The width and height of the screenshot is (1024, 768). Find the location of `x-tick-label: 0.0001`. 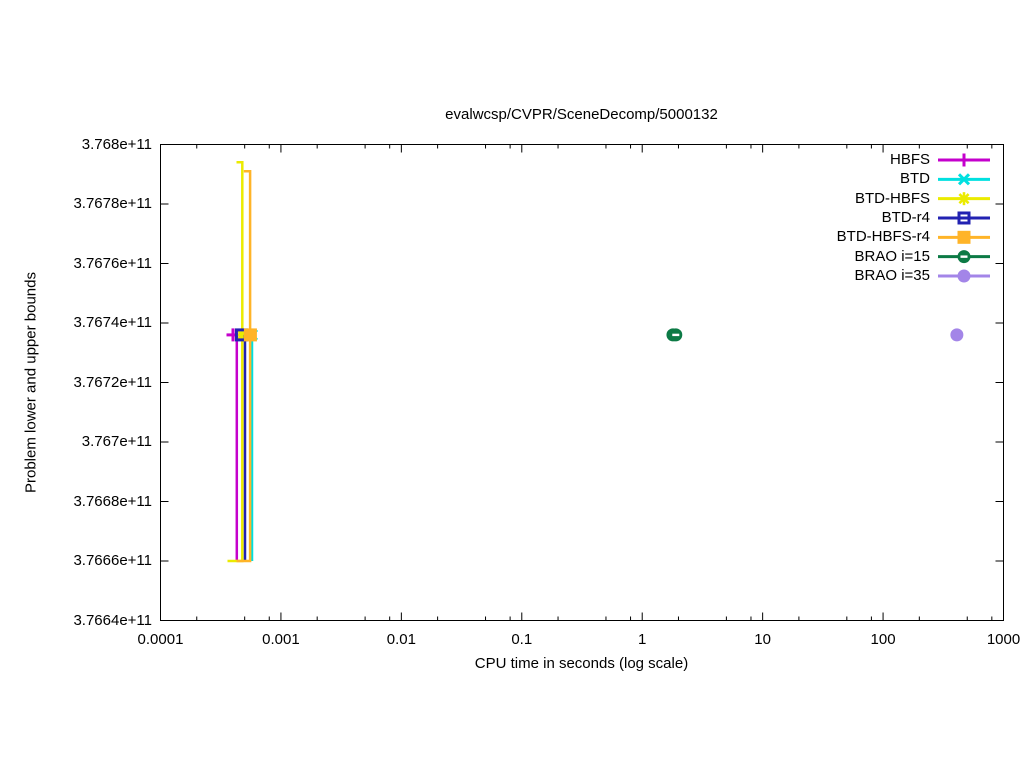

x-tick-label: 0.0001 is located at coordinates (160, 639).